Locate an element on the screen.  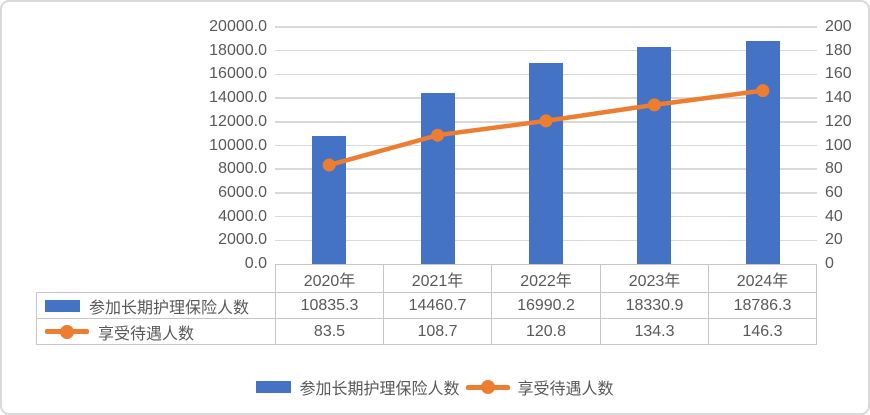
right-axis-tick-label: 40 is located at coordinates (834, 216).